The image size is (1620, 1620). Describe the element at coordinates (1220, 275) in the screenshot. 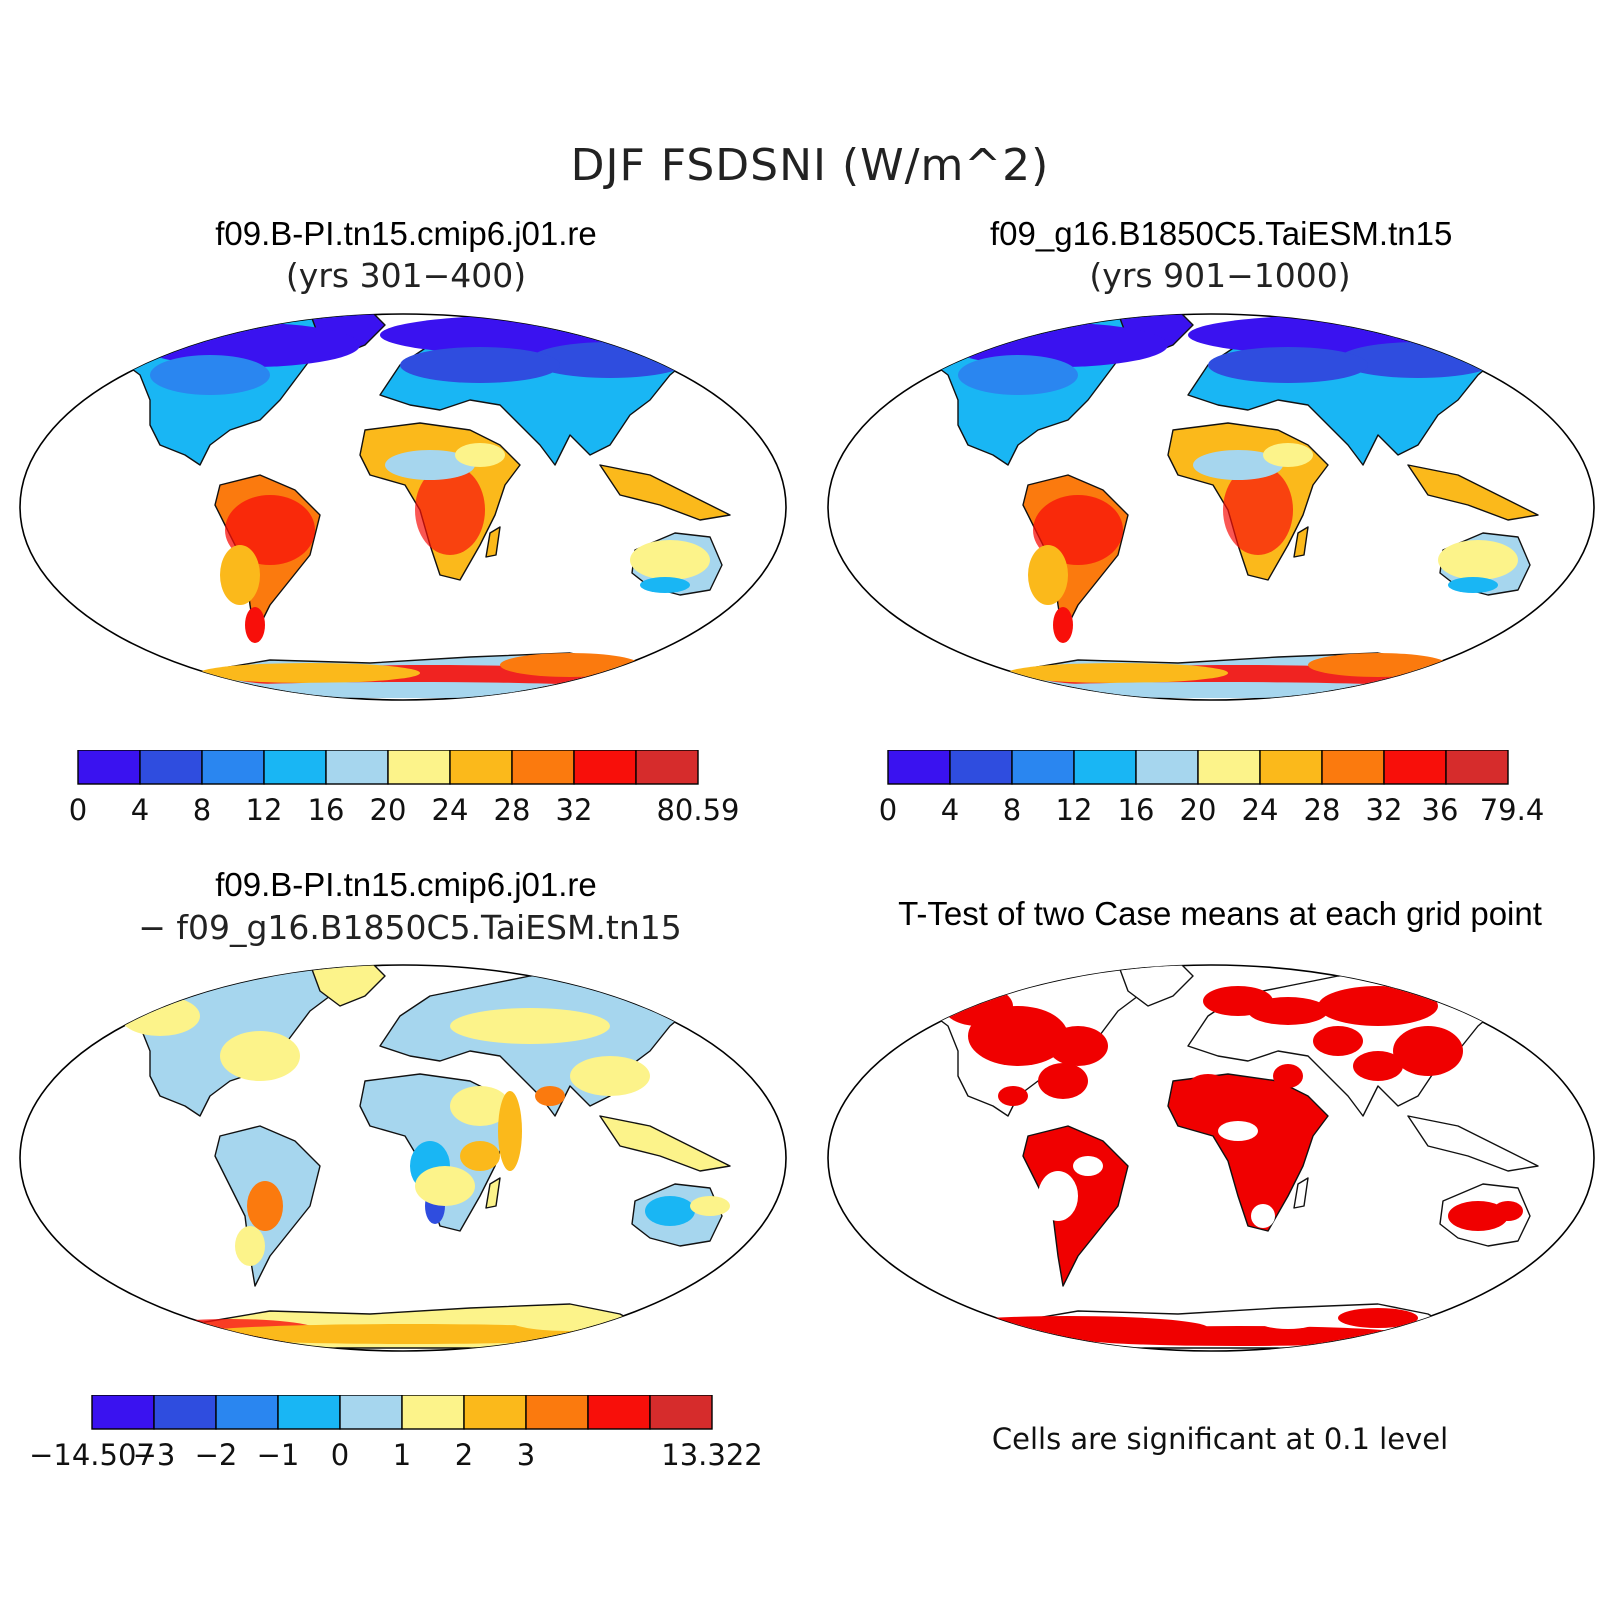

I see `panel-subtitle-case2: (yrs 901−1000)` at that location.